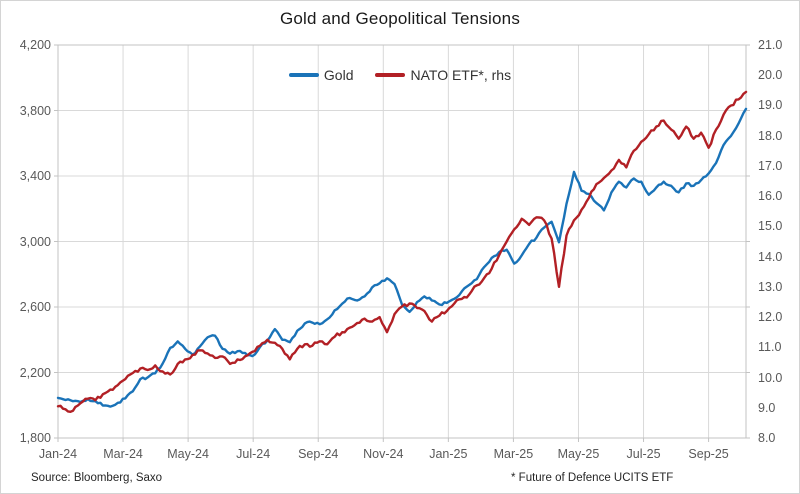 This screenshot has width=800, height=494. What do you see at coordinates (188, 454) in the screenshot?
I see `x-axis-tick-label: May-24` at bounding box center [188, 454].